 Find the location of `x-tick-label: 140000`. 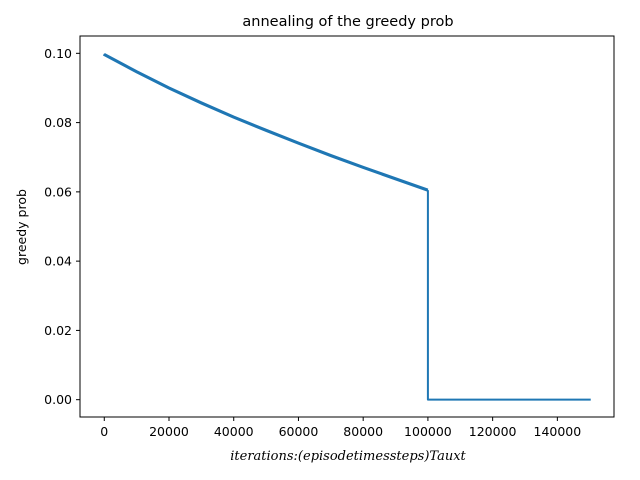

x-tick-label: 140000 is located at coordinates (558, 431).